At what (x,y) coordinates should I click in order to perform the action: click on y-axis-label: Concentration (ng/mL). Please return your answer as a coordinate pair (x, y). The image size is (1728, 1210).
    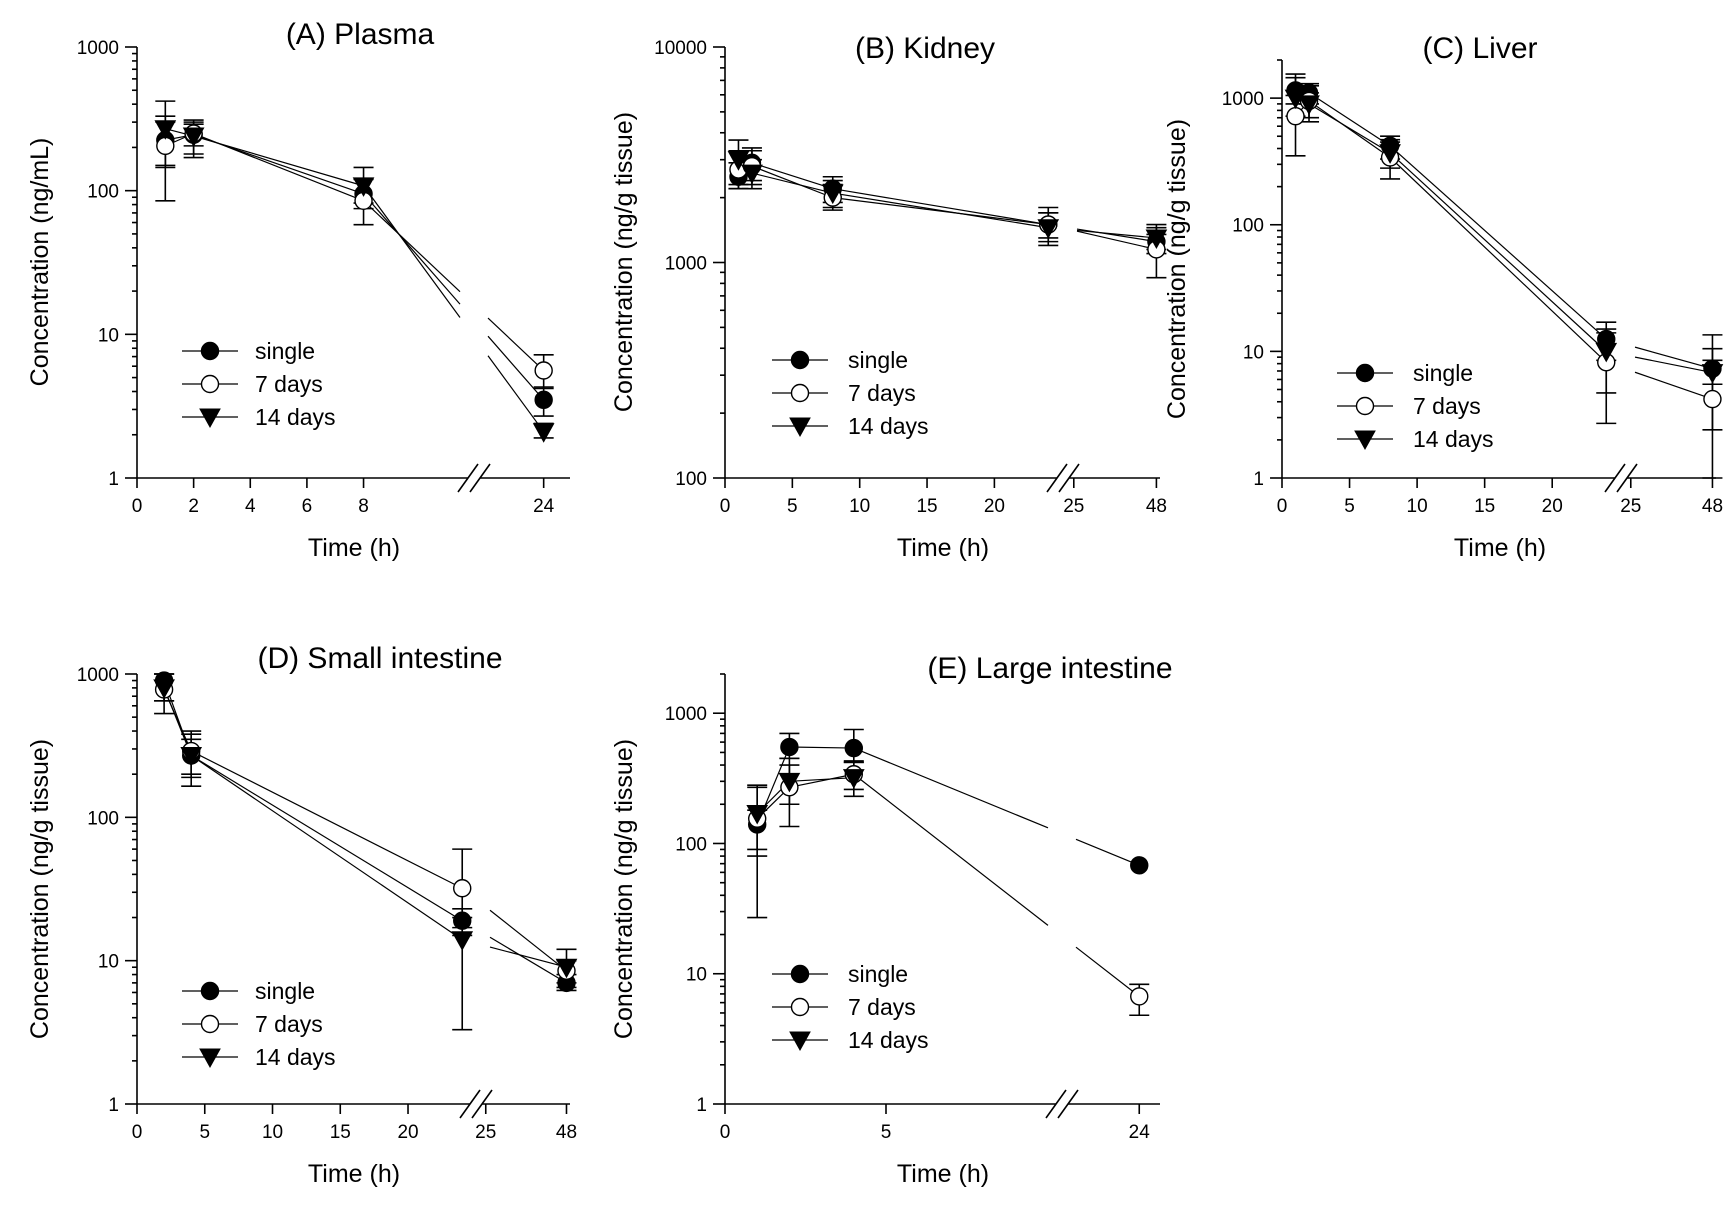
    Looking at the image, I should click on (40, 262).